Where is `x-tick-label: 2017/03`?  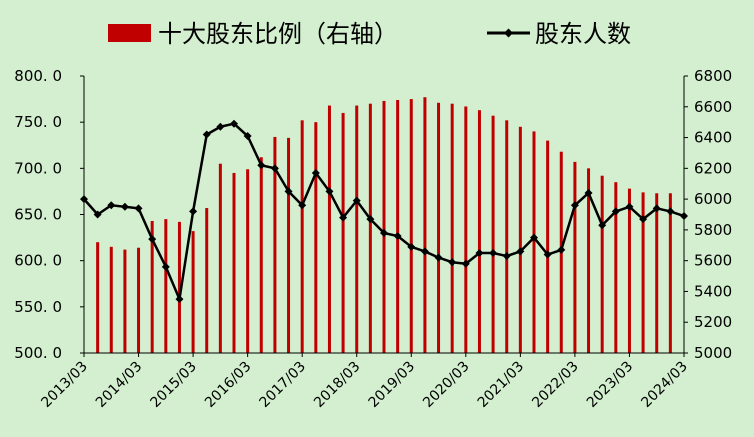 x-tick-label: 2017/03 is located at coordinates (283, 385).